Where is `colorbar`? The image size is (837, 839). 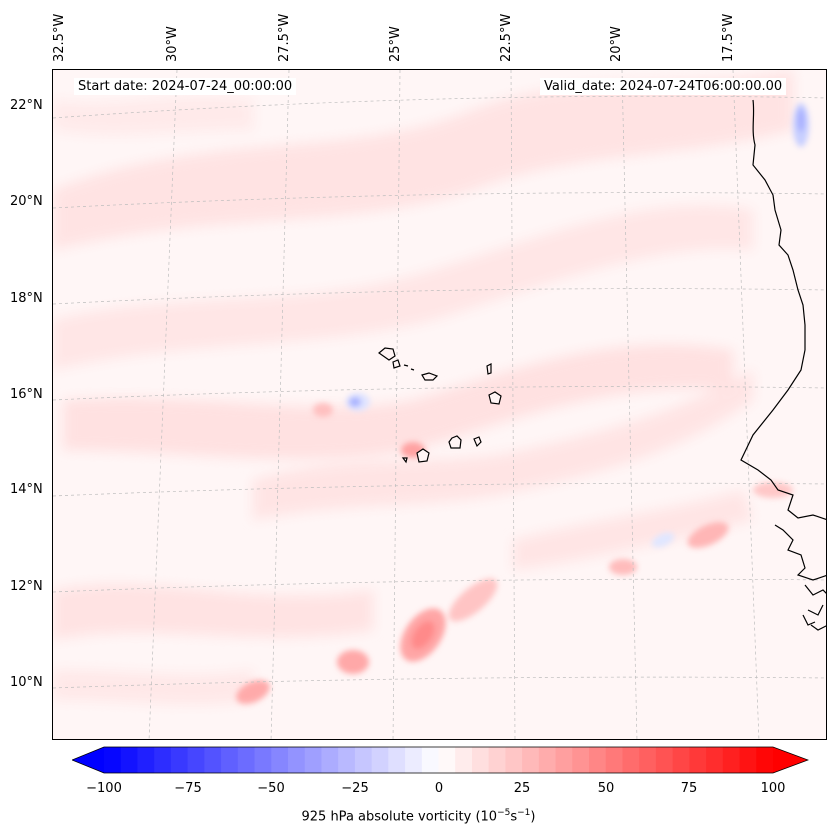
colorbar is located at coordinates (440, 760).